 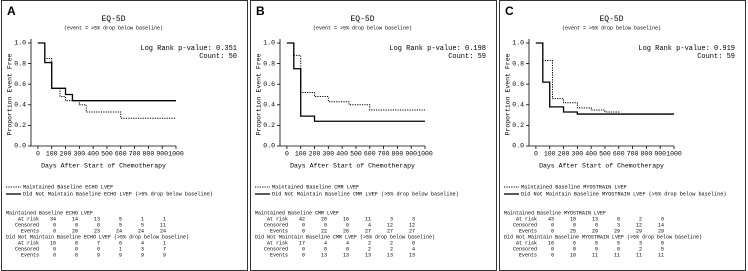 What do you see at coordinates (188, 49) in the screenshot?
I see `annotation: Log Rank p-value: 0.351` at bounding box center [188, 49].